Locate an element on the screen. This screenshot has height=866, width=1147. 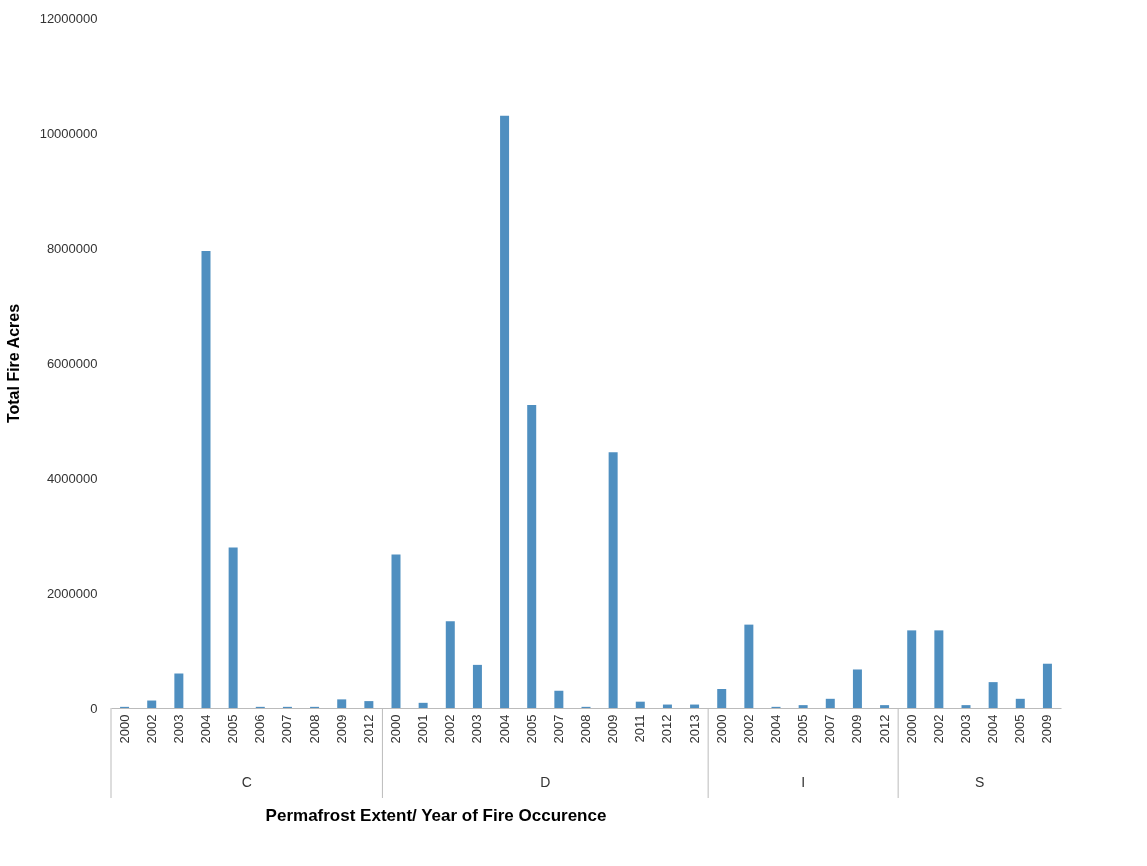
y-tick-label: 4000000 is located at coordinates (72, 478).